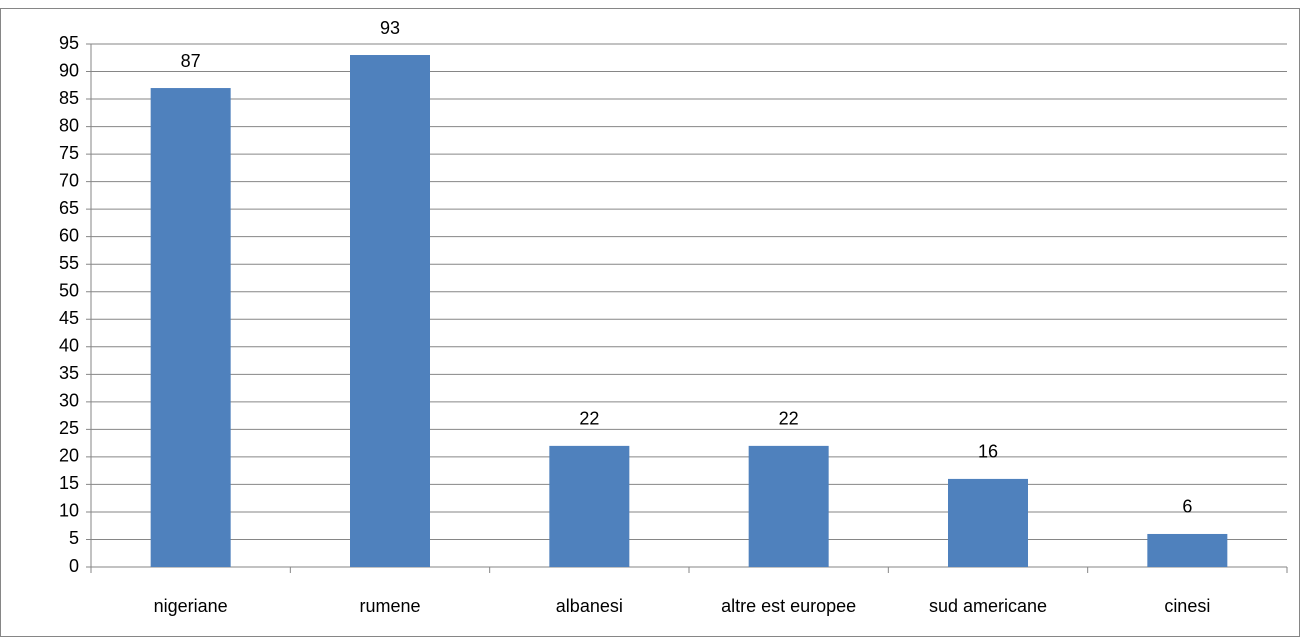 Image resolution: width=1301 pixels, height=638 pixels. I want to click on y-tick-label: 15, so click(69, 483).